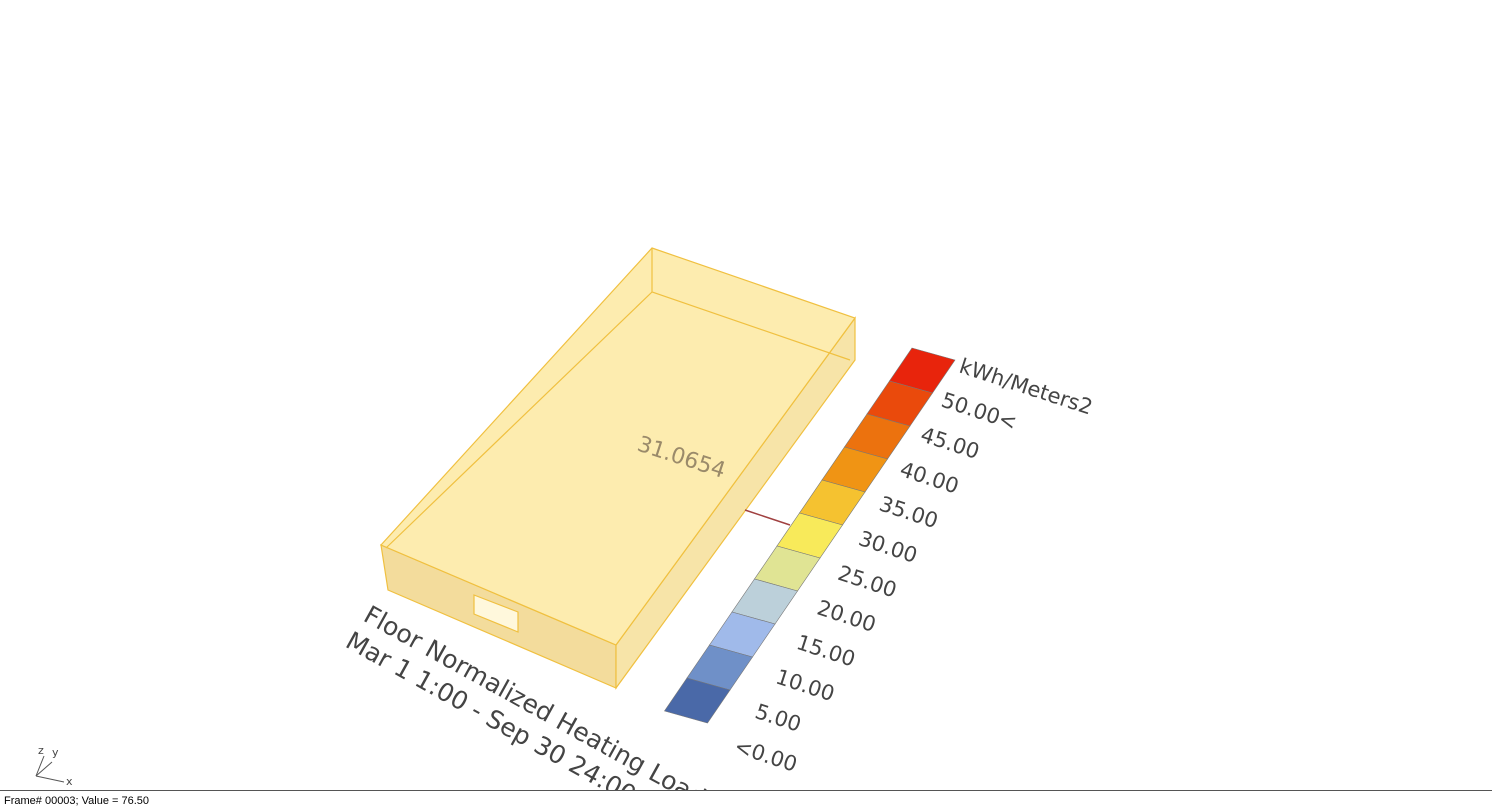 This screenshot has width=1492, height=811. I want to click on axis-icon, so click(50, 769).